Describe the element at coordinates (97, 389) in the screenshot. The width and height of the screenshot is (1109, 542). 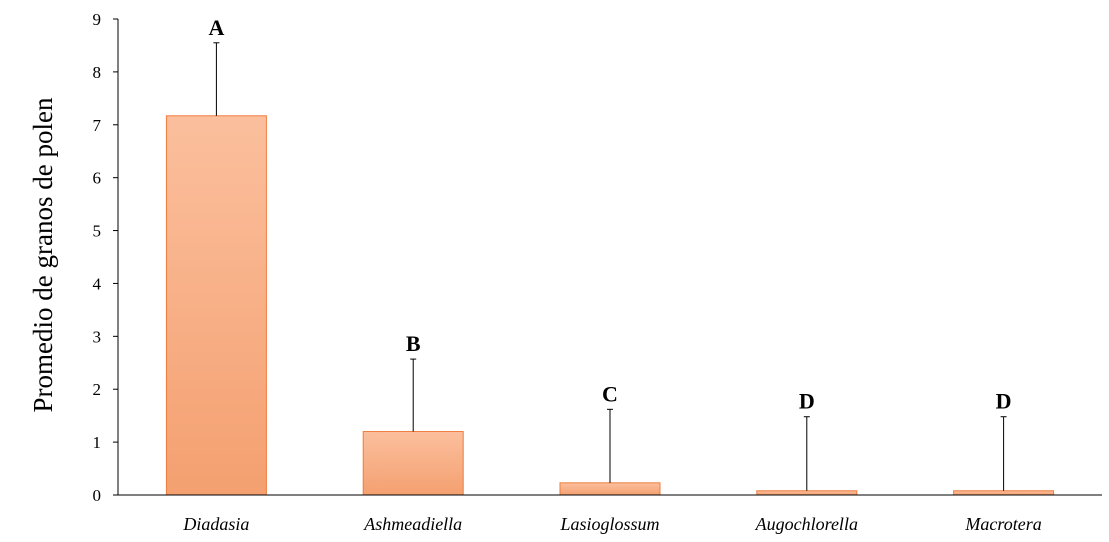
I see `y-tick-label: 2` at that location.